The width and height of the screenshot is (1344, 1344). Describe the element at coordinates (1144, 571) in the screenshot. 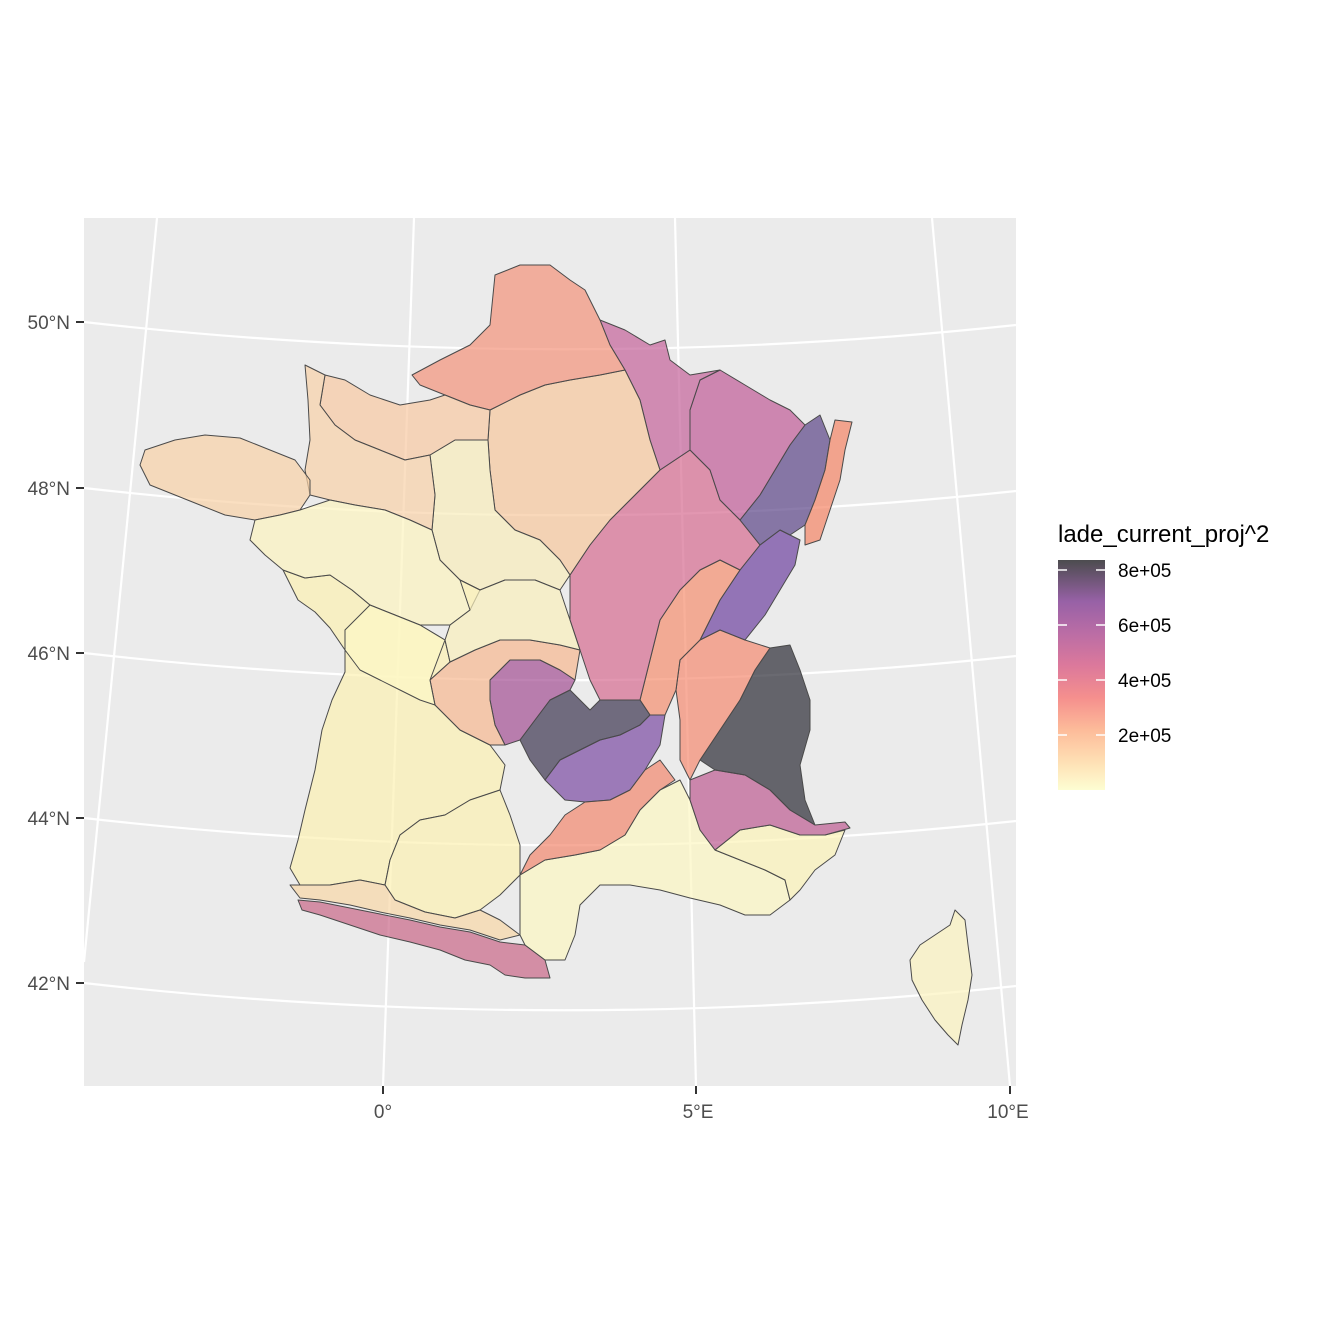

I see `legend-label: 8e+05` at that location.